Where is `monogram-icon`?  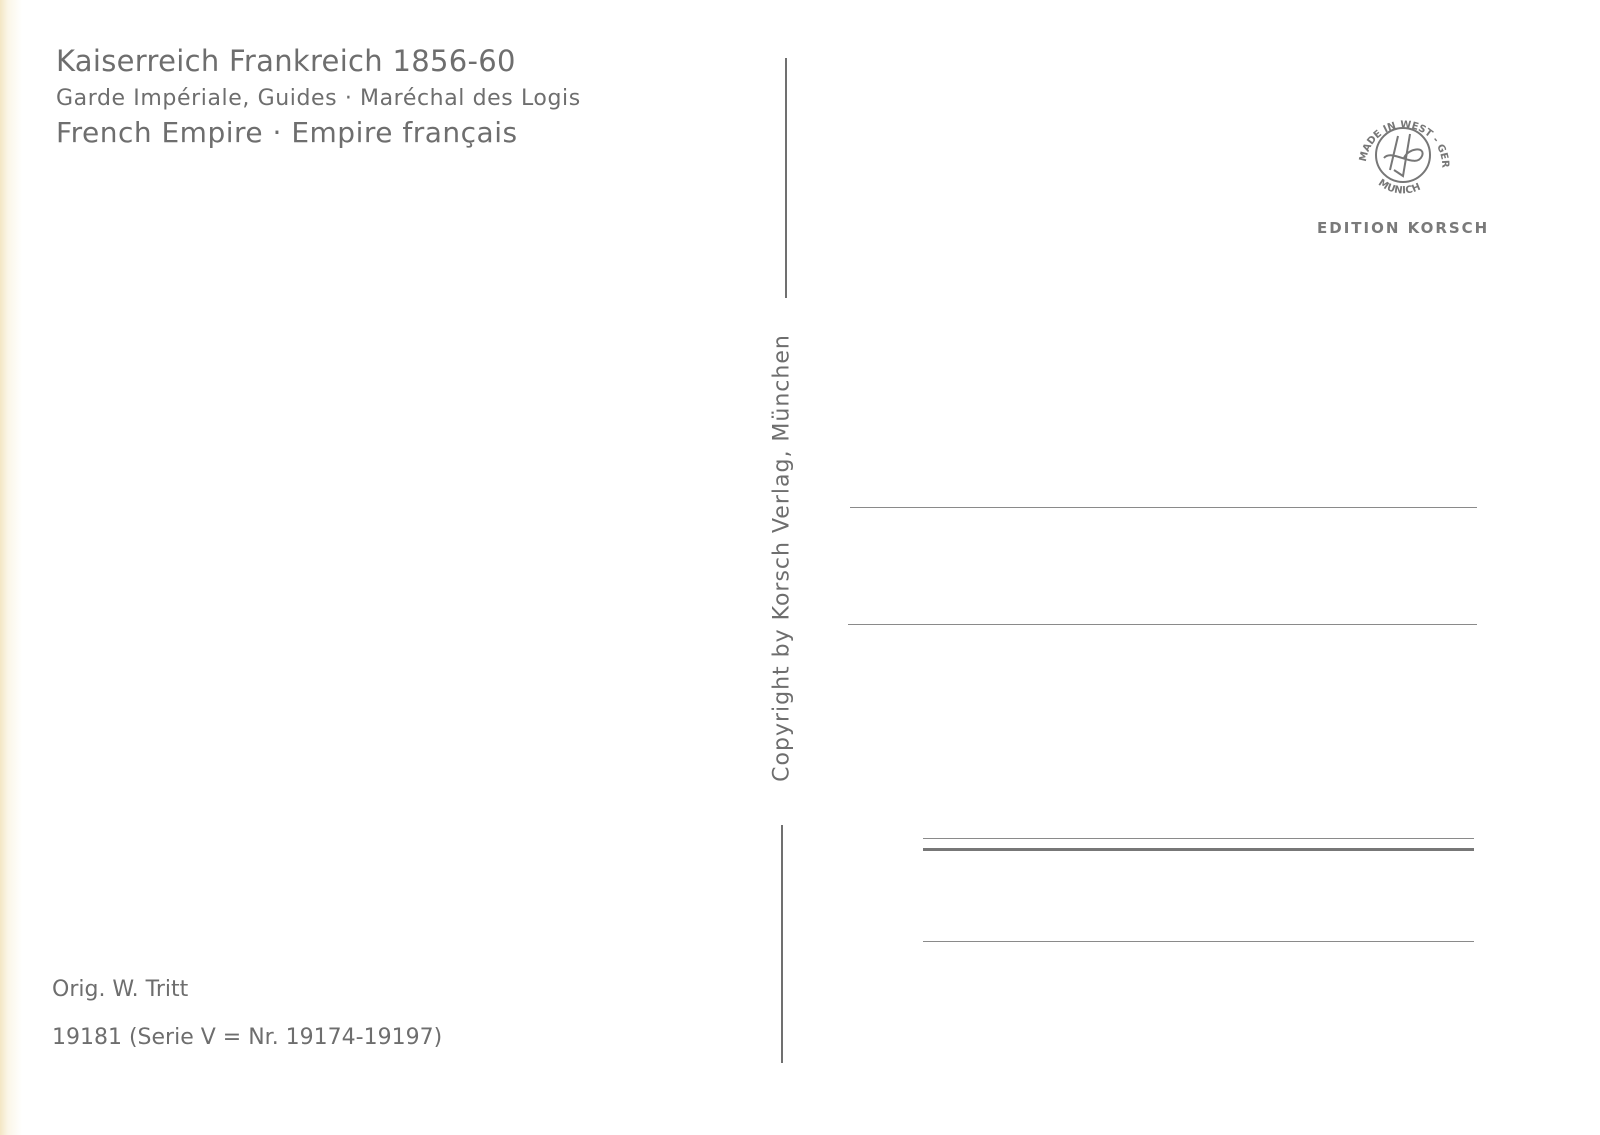
monogram-icon is located at coordinates (1403, 155).